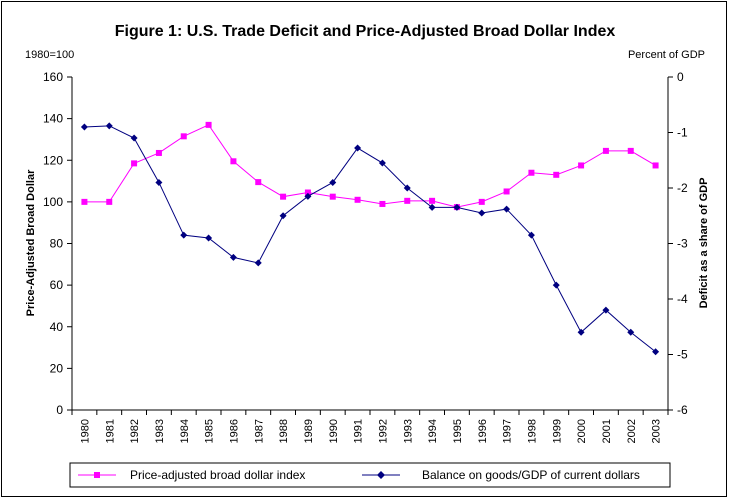  Describe the element at coordinates (408, 431) in the screenshot. I see `x-tick-label: 1993` at that location.